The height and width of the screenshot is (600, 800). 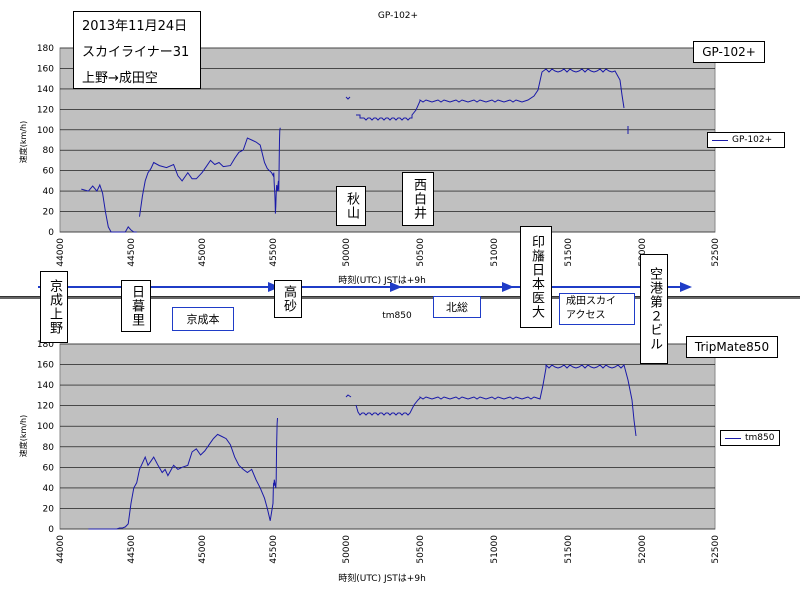 What do you see at coordinates (654, 309) in the screenshot?
I see `station-airport-terminal2: 空港第２ビル` at bounding box center [654, 309].